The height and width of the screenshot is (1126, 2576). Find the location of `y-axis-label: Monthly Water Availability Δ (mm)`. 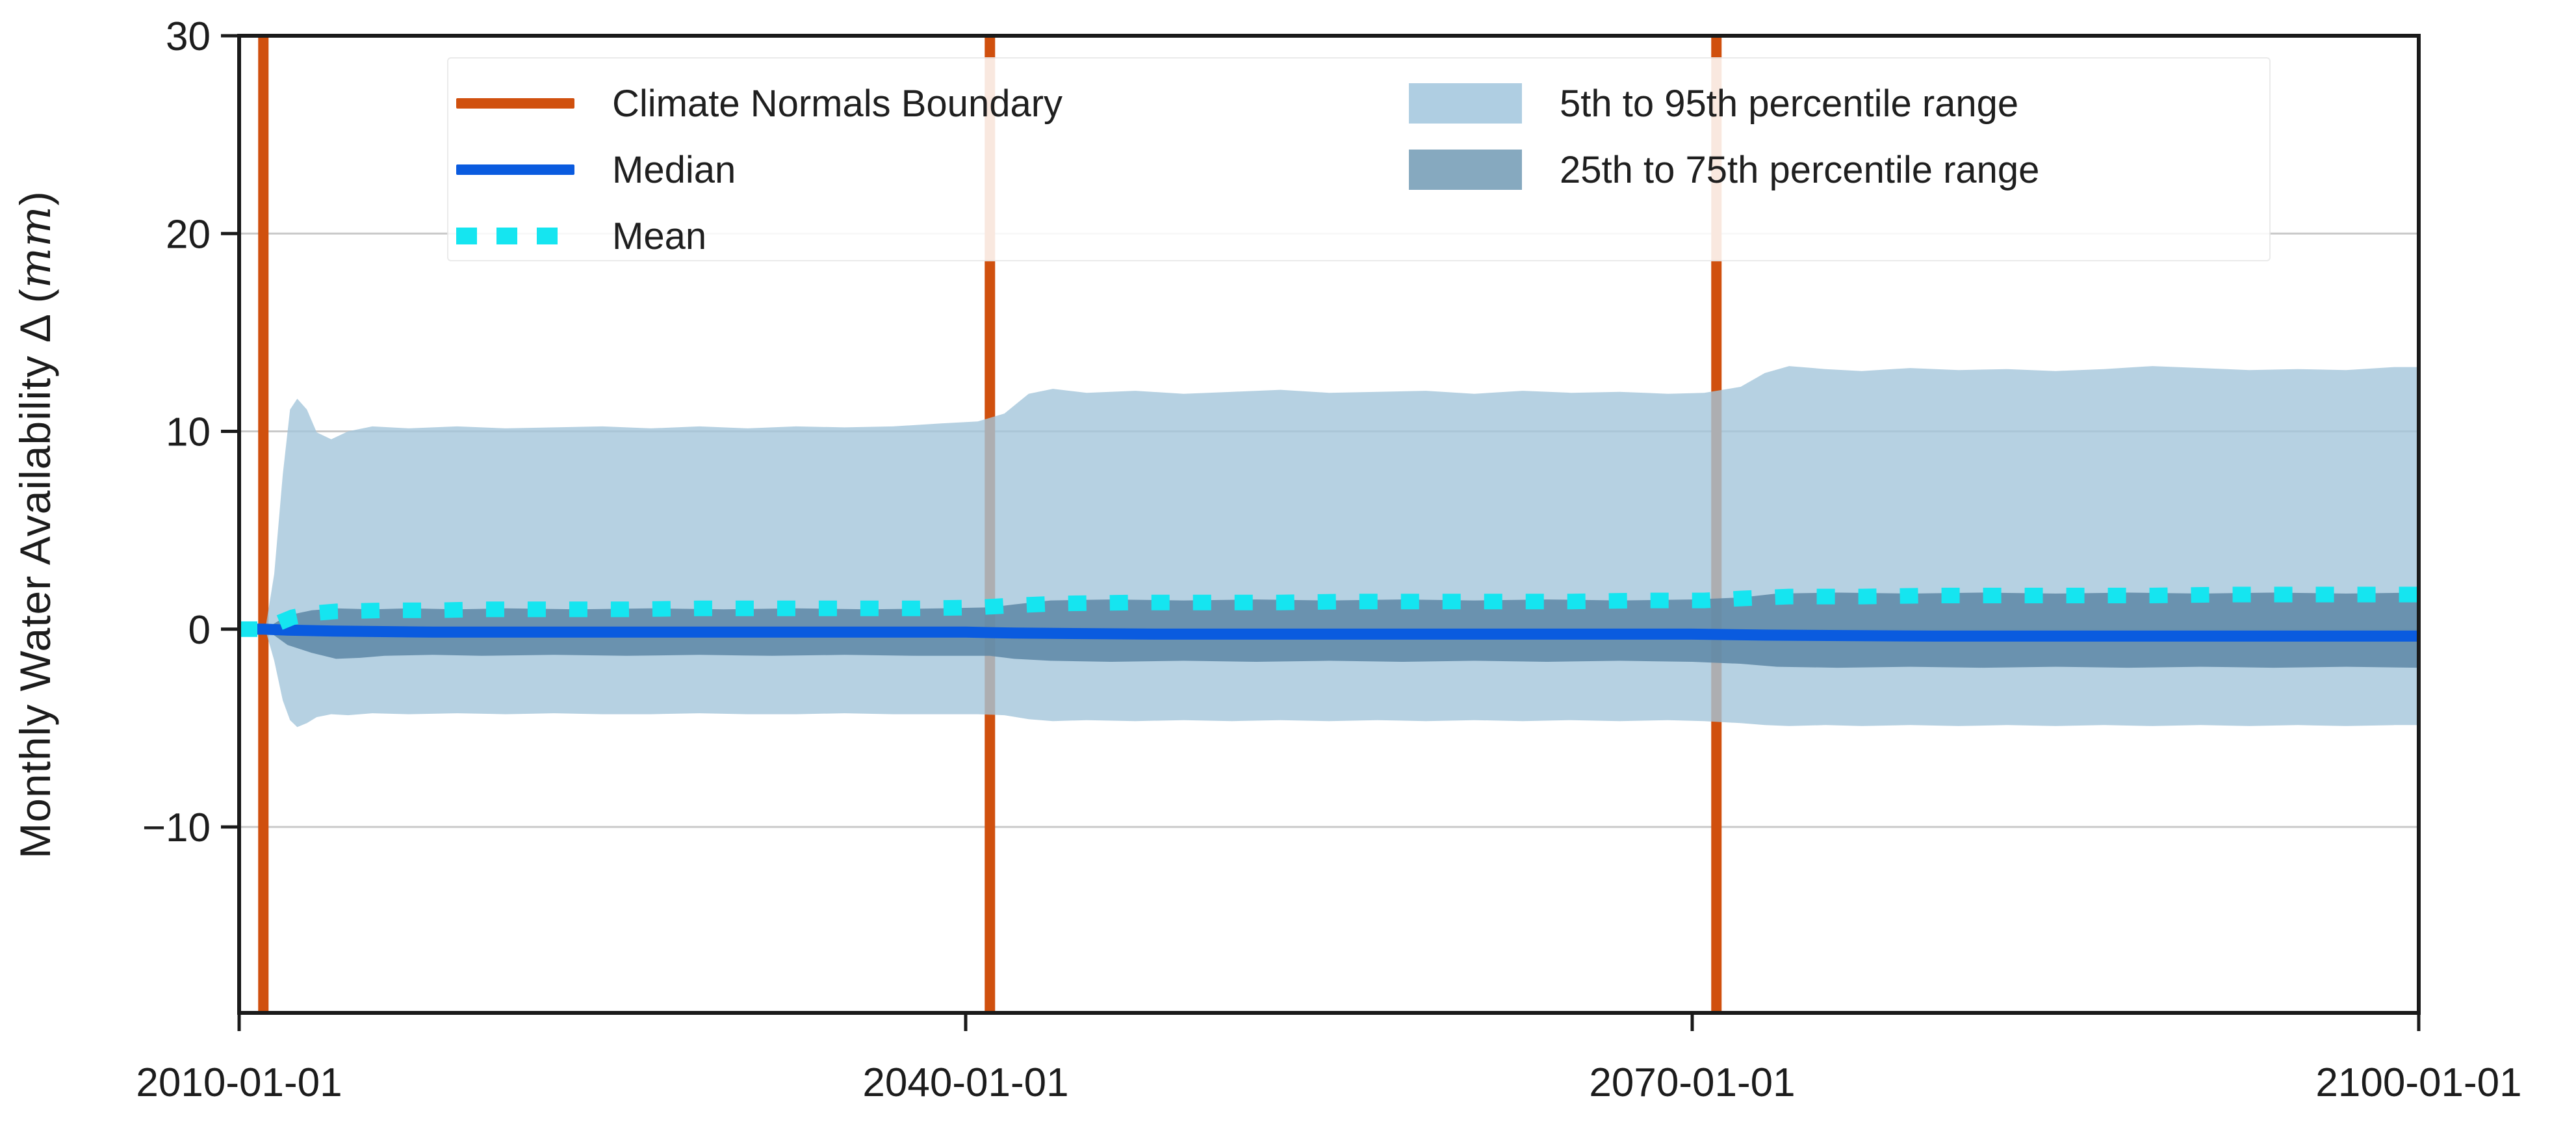

y-axis-label: Monthly Water Availability Δ (mm) is located at coordinates (35, 524).